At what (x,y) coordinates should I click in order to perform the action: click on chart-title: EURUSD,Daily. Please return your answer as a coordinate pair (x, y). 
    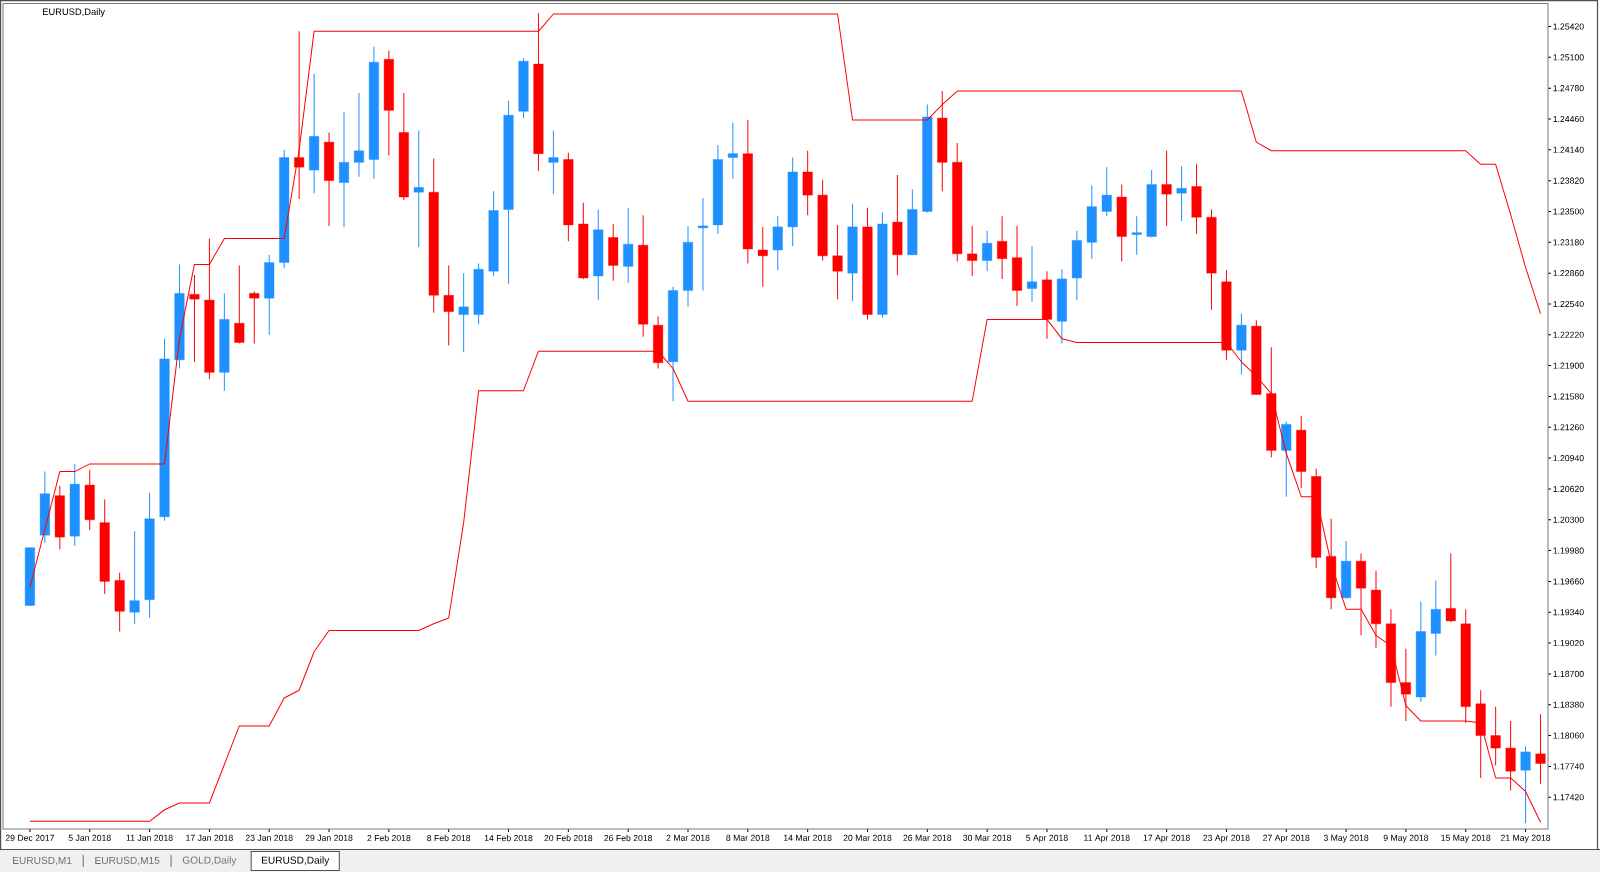
    Looking at the image, I should click on (74, 12).